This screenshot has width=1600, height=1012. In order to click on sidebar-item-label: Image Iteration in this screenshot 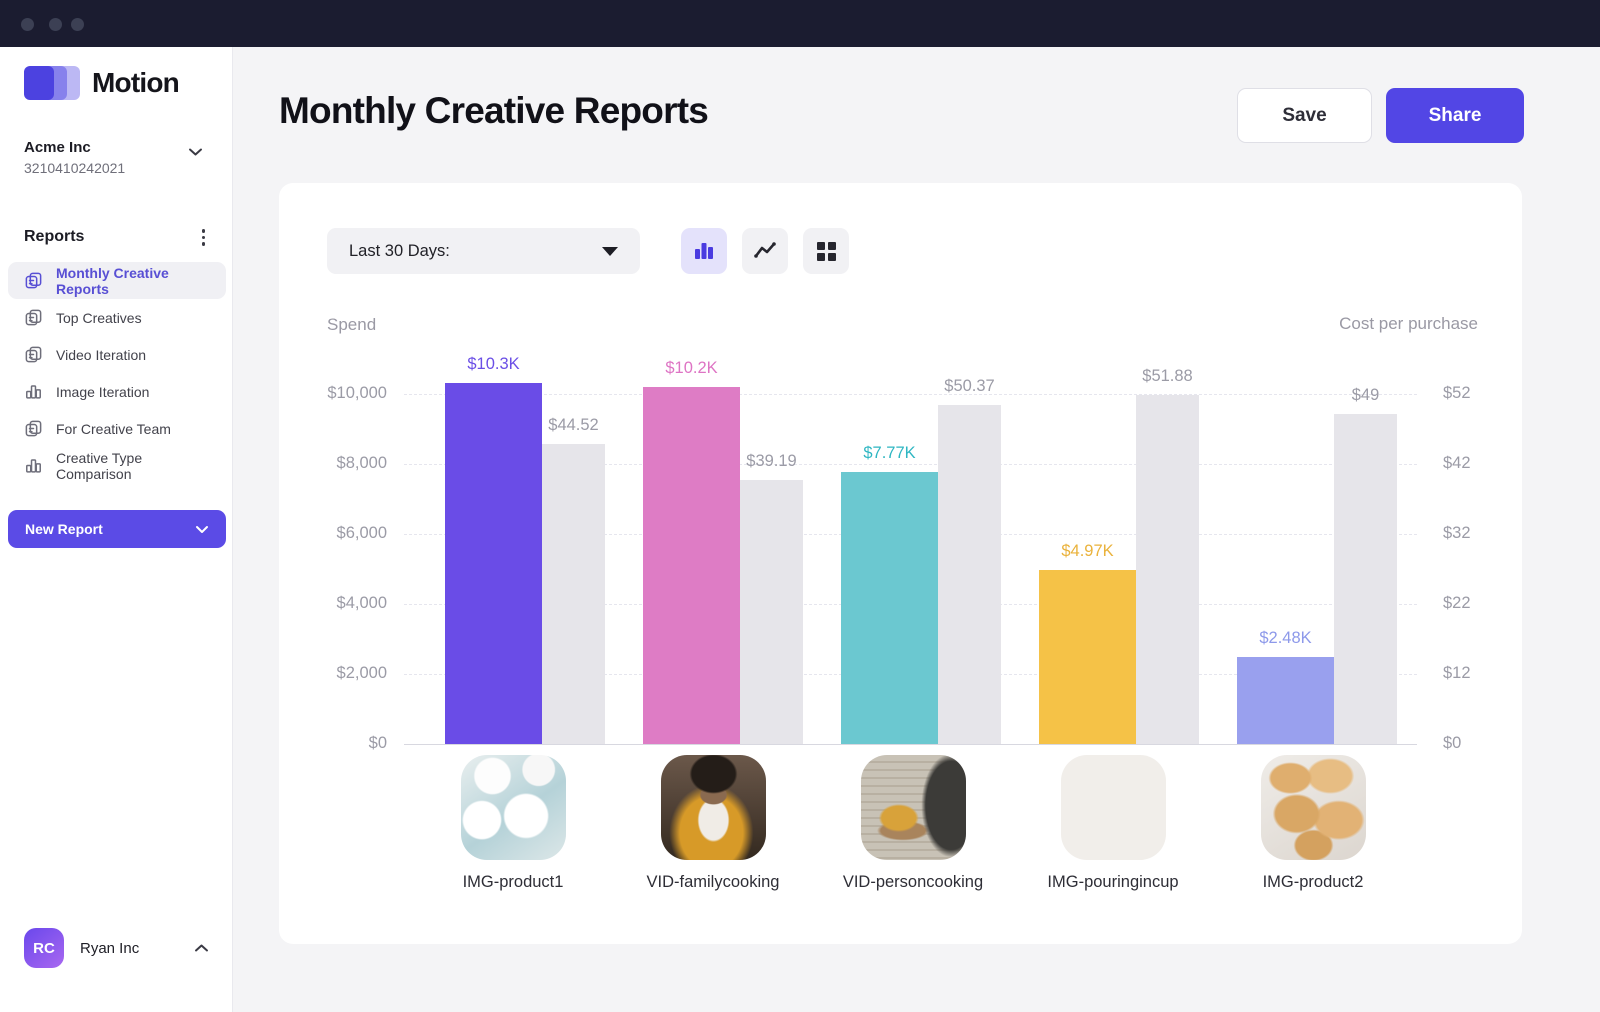, I will do `click(103, 391)`.